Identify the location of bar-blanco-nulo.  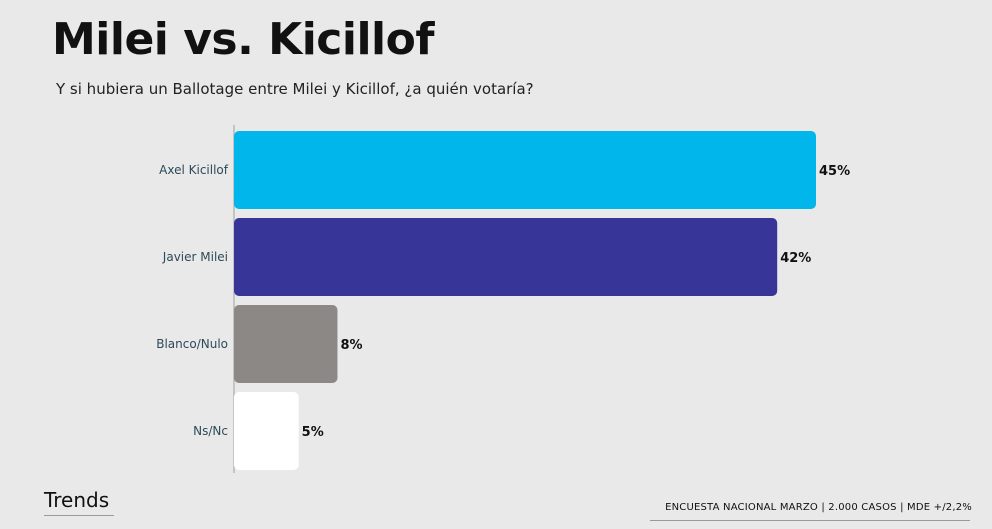
(286, 344).